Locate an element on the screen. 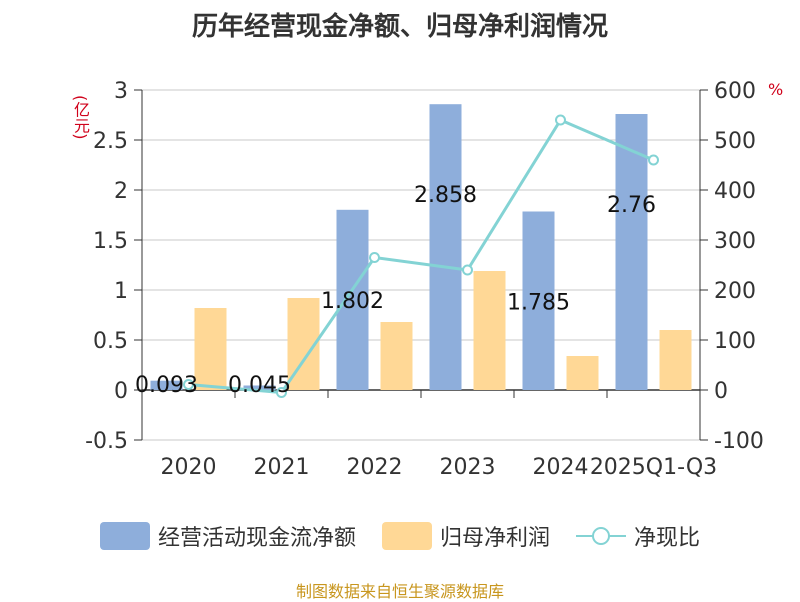  x-tick-label: 2021 is located at coordinates (282, 467).